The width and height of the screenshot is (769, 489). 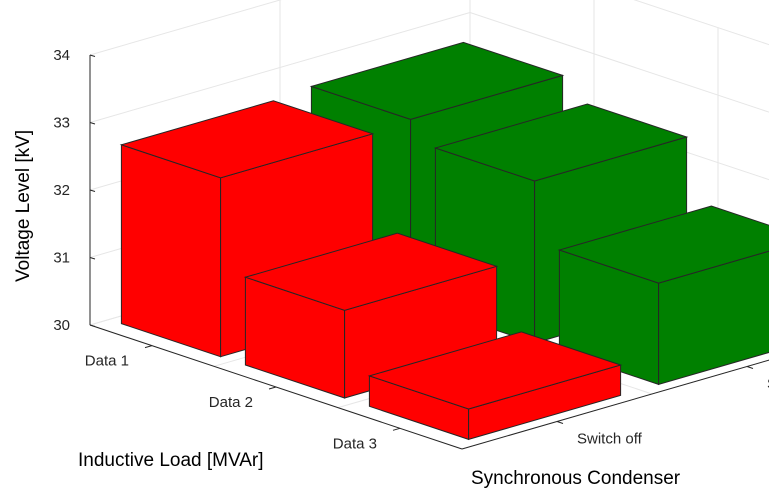 I want to click on x-tick-label: Data 3, so click(x=355, y=443).